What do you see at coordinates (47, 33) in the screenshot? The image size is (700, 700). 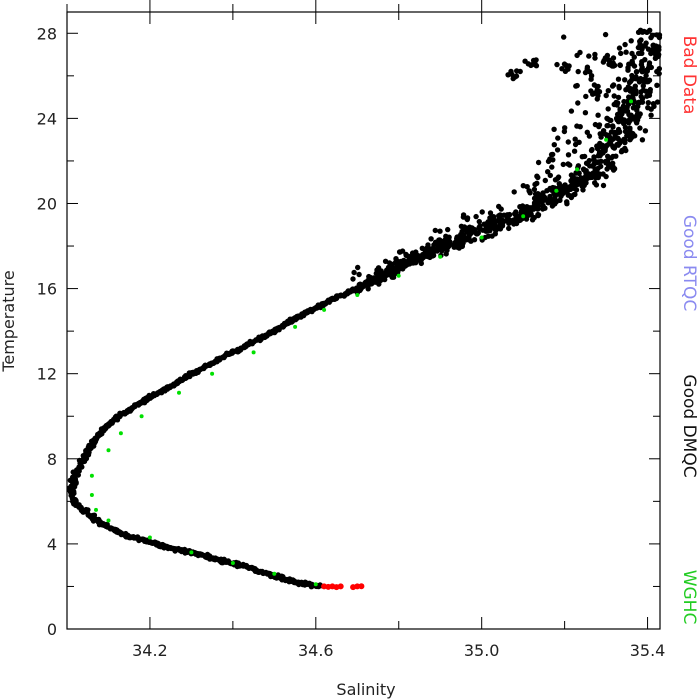 I see `y-tick-label: 28` at bounding box center [47, 33].